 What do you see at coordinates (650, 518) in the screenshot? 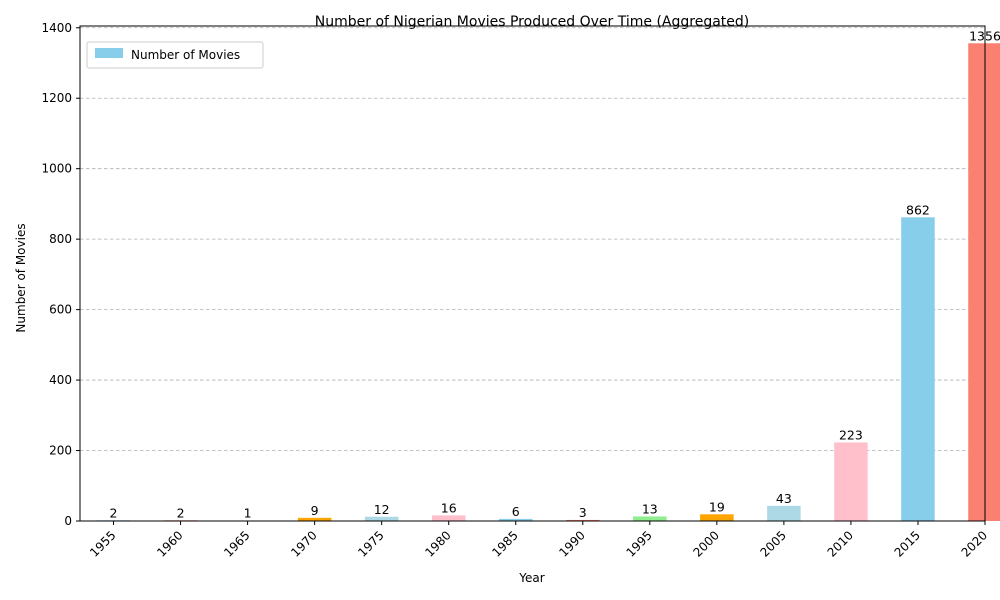
I see `bar-1995` at bounding box center [650, 518].